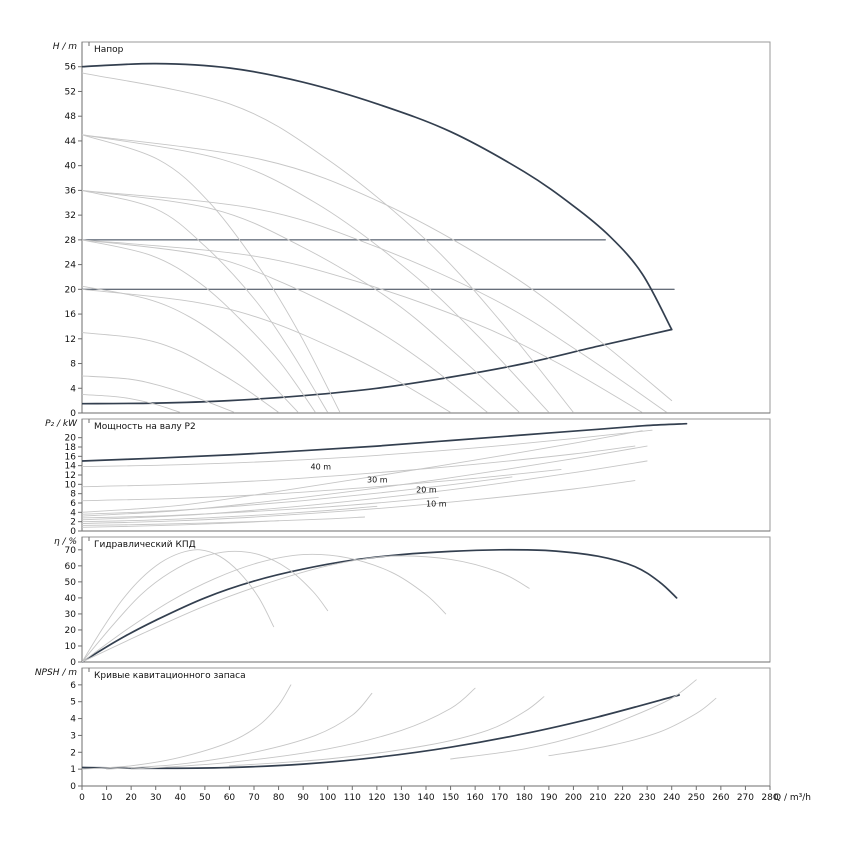 The image size is (850, 850). Describe the element at coordinates (145, 545) in the screenshot. I see `efficiency-panel-title: Гидравлический КПД` at that location.